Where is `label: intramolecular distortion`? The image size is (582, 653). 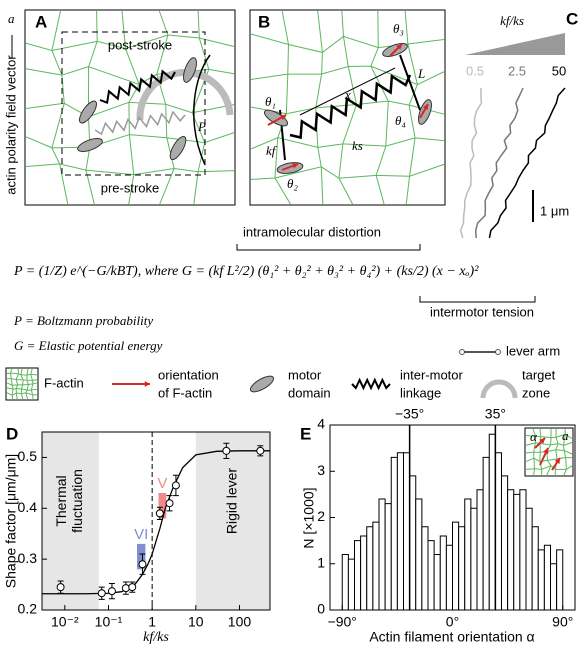
label: intramolecular distortion is located at coordinates (312, 231).